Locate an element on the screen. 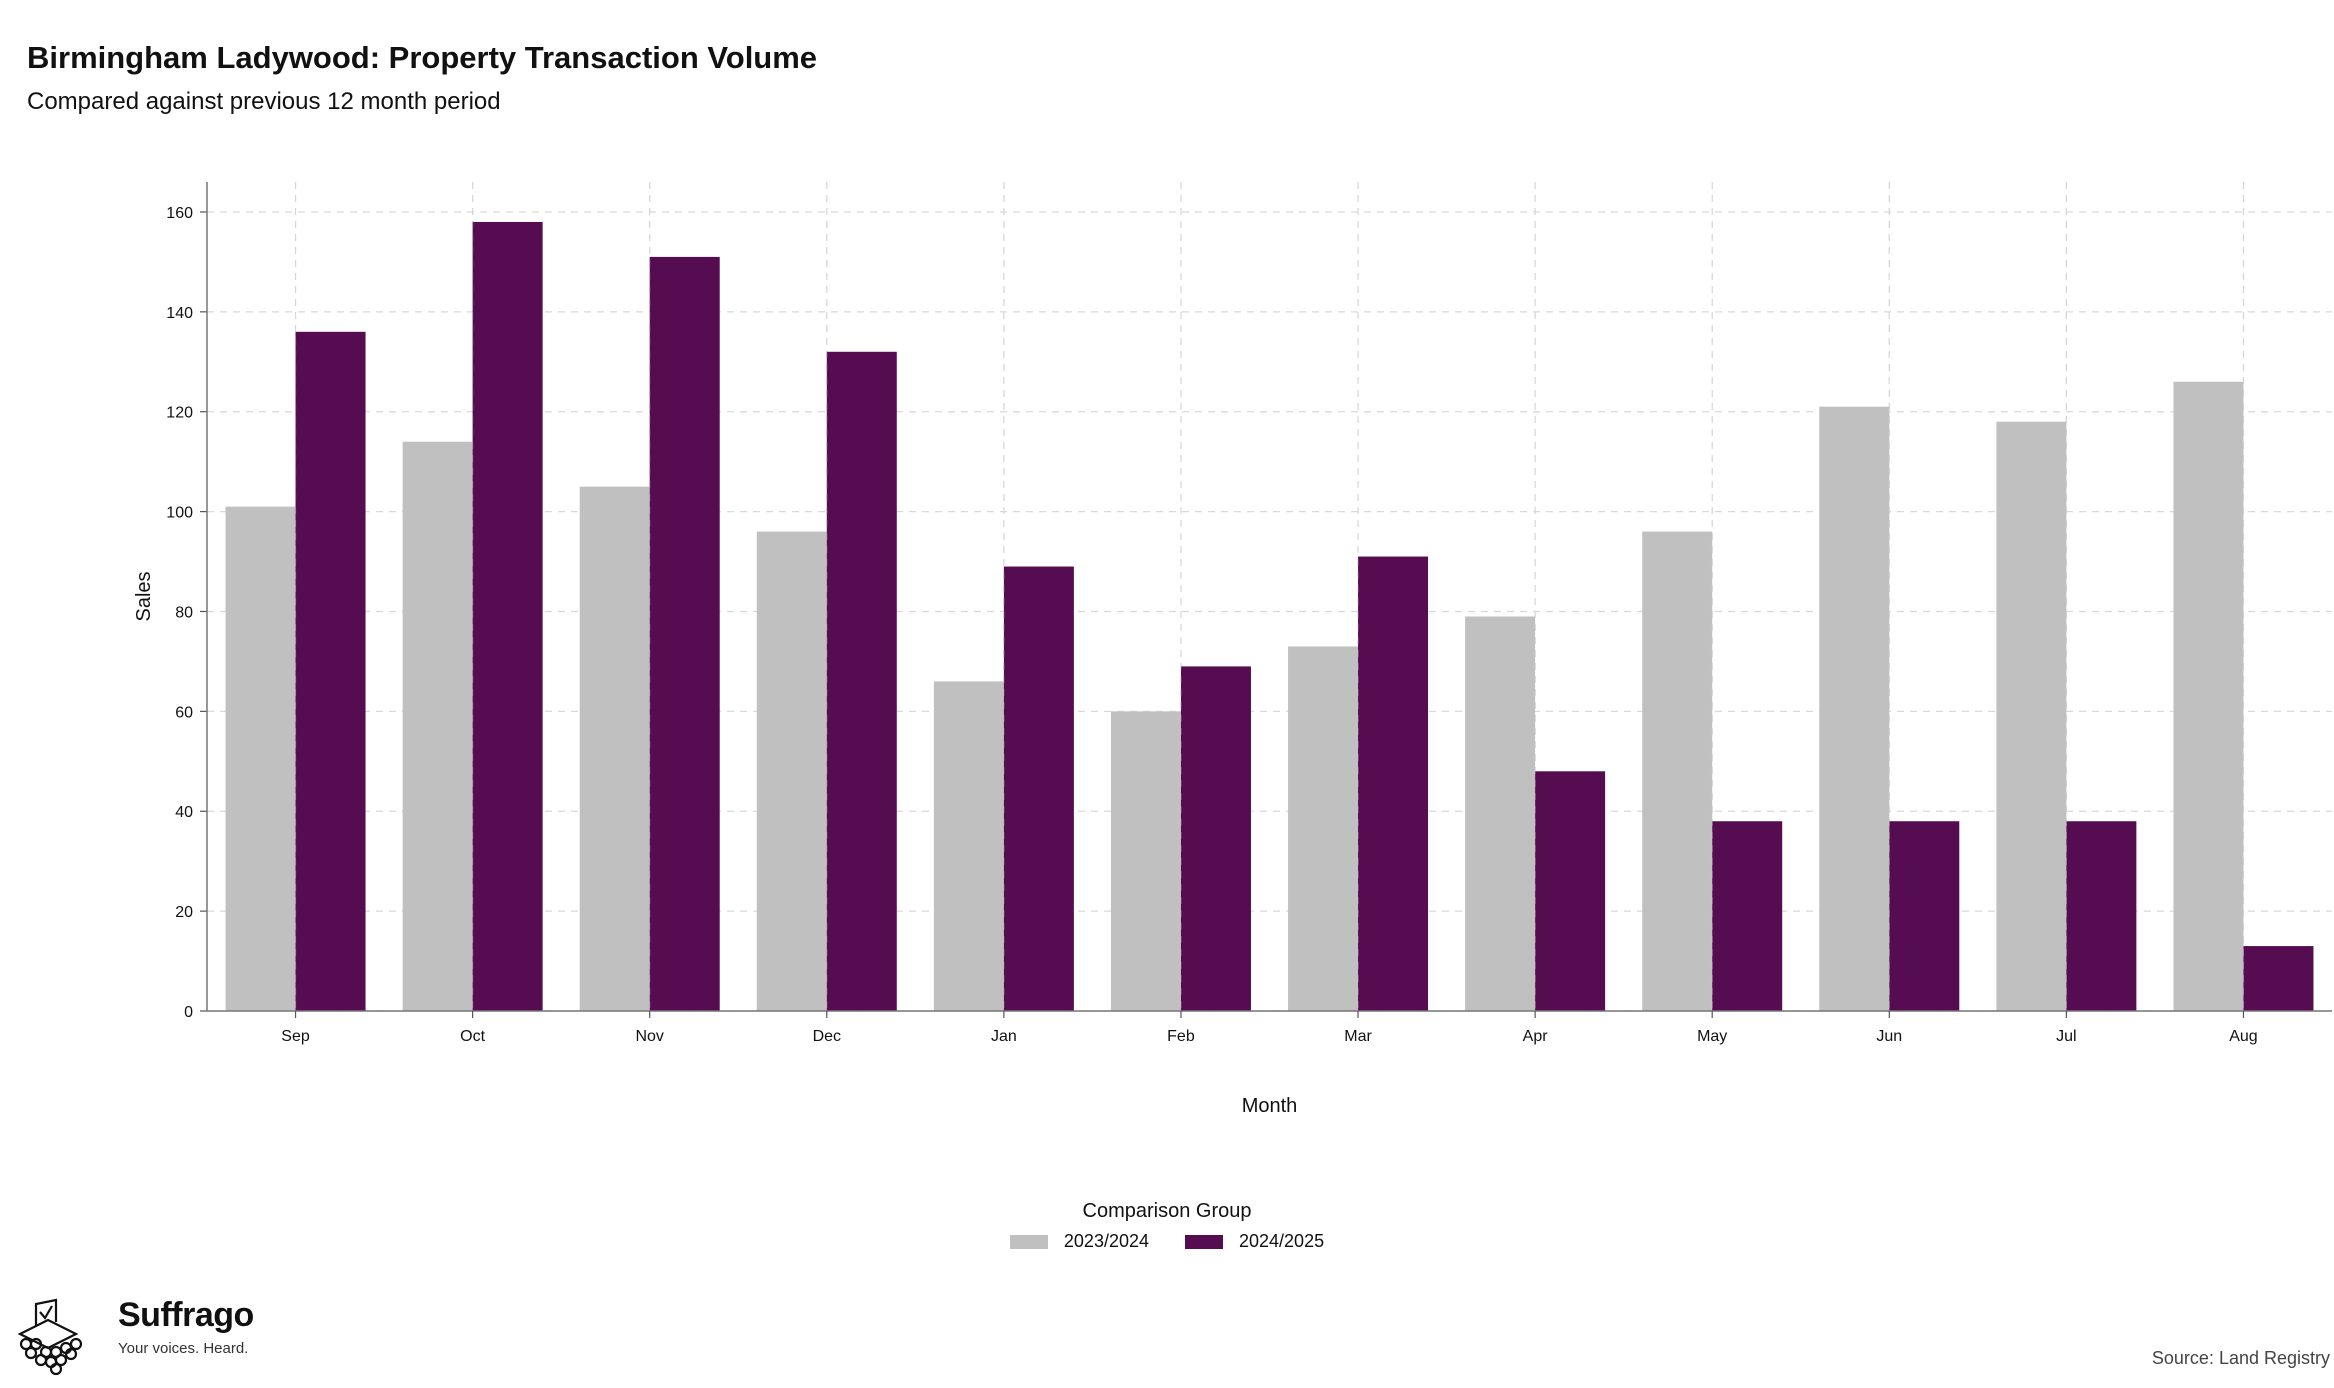 The width and height of the screenshot is (2334, 1388). bar-2023-2024-mar is located at coordinates (1323, 828).